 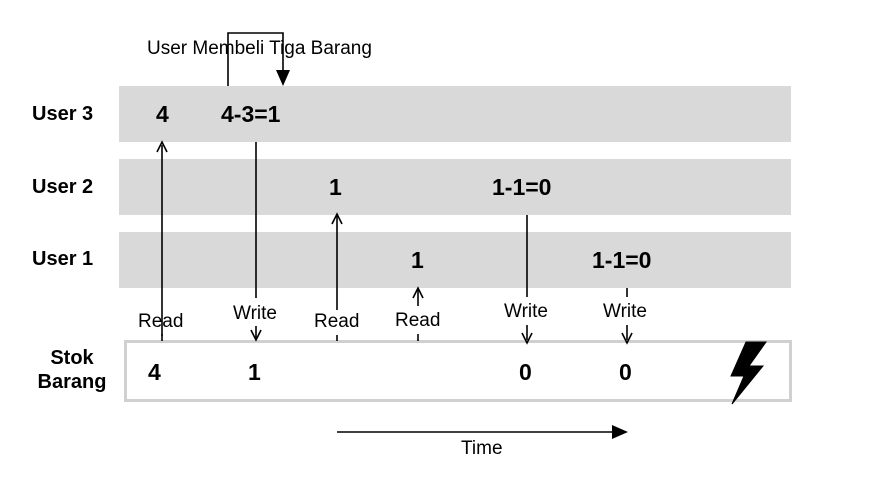 I want to click on op-read-user1: Read, so click(x=418, y=320).